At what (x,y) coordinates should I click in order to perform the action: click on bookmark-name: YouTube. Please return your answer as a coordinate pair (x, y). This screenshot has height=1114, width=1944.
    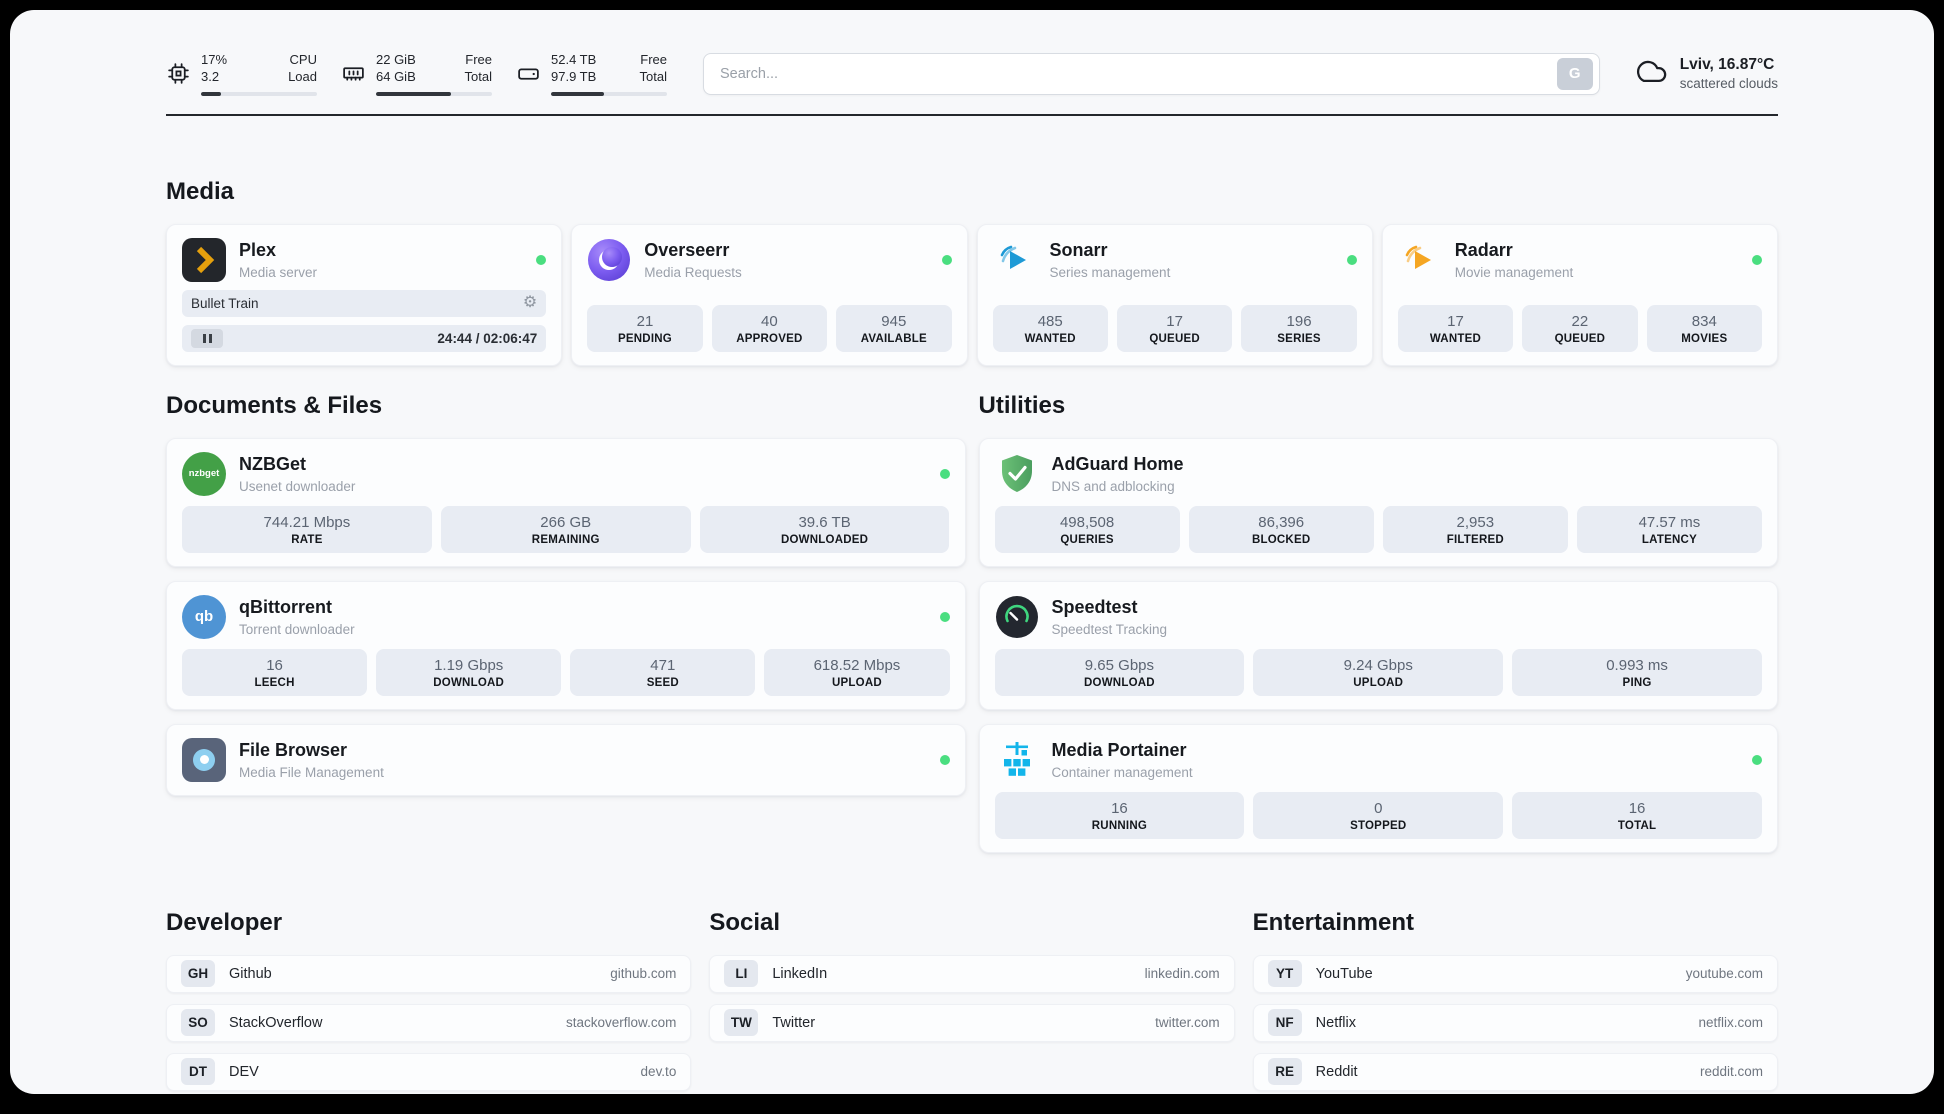
    Looking at the image, I should click on (1344, 973).